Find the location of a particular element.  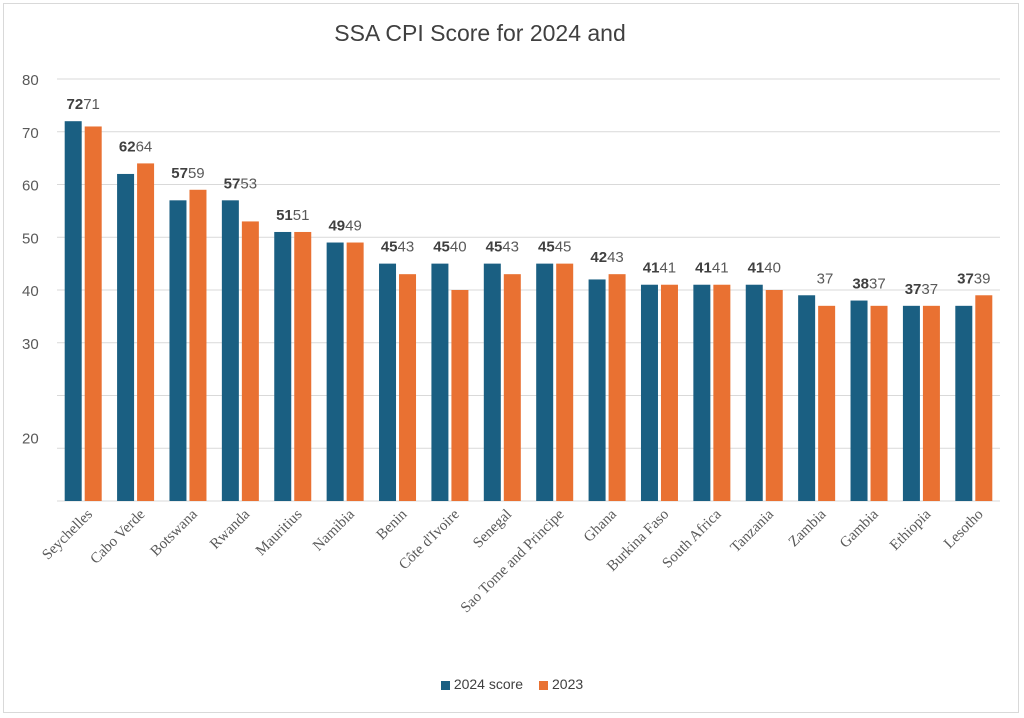

x-tick-label: Benin is located at coordinates (392, 524).